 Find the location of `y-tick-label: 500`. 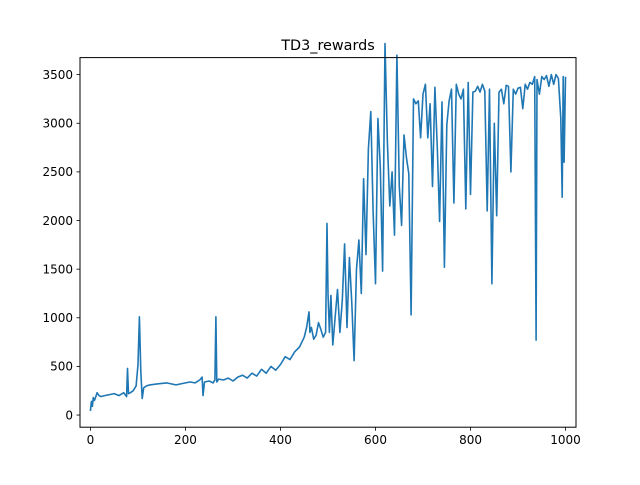

y-tick-label: 500 is located at coordinates (61, 367).